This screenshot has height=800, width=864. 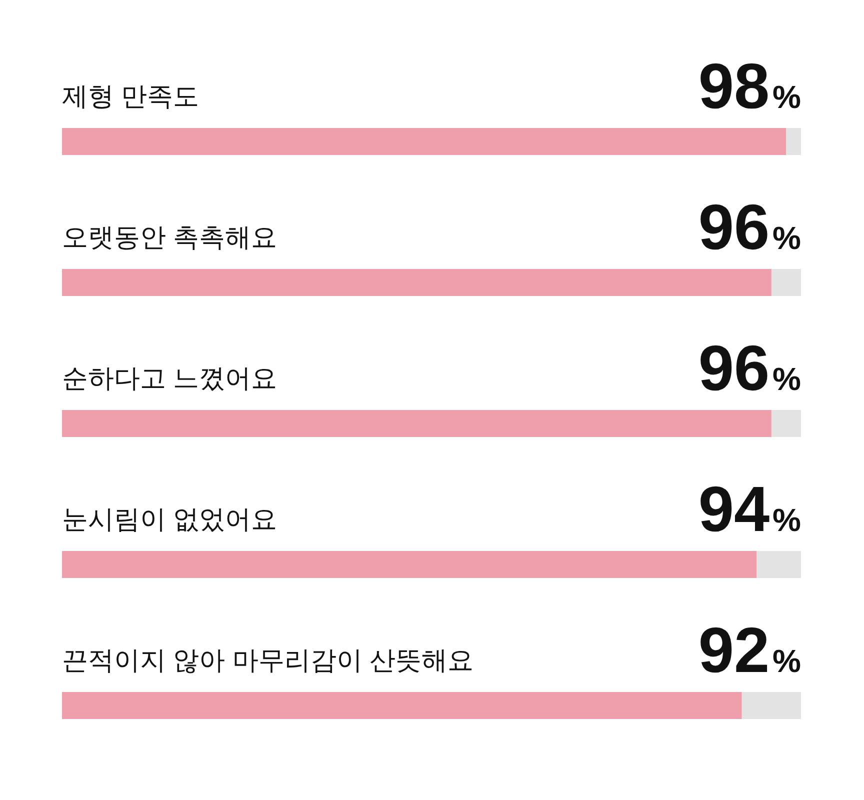 What do you see at coordinates (749, 650) in the screenshot?
I see `value-label: 92%` at bounding box center [749, 650].